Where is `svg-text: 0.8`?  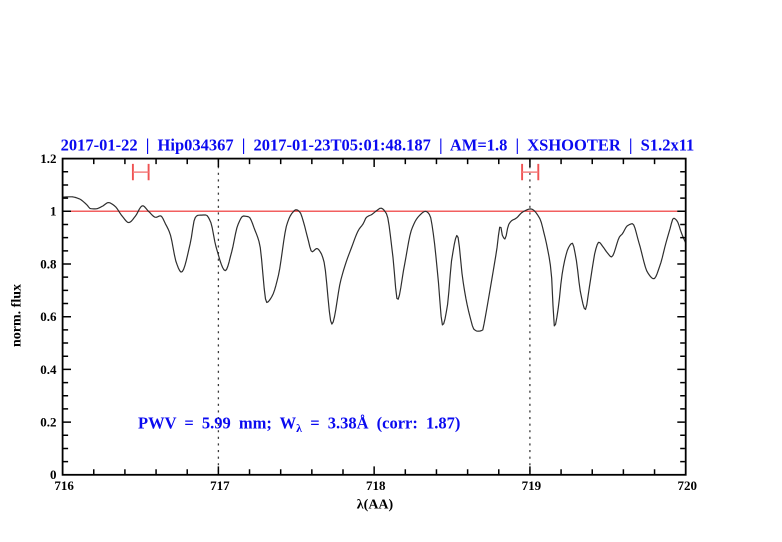
svg-text: 0.8 is located at coordinates (48, 263).